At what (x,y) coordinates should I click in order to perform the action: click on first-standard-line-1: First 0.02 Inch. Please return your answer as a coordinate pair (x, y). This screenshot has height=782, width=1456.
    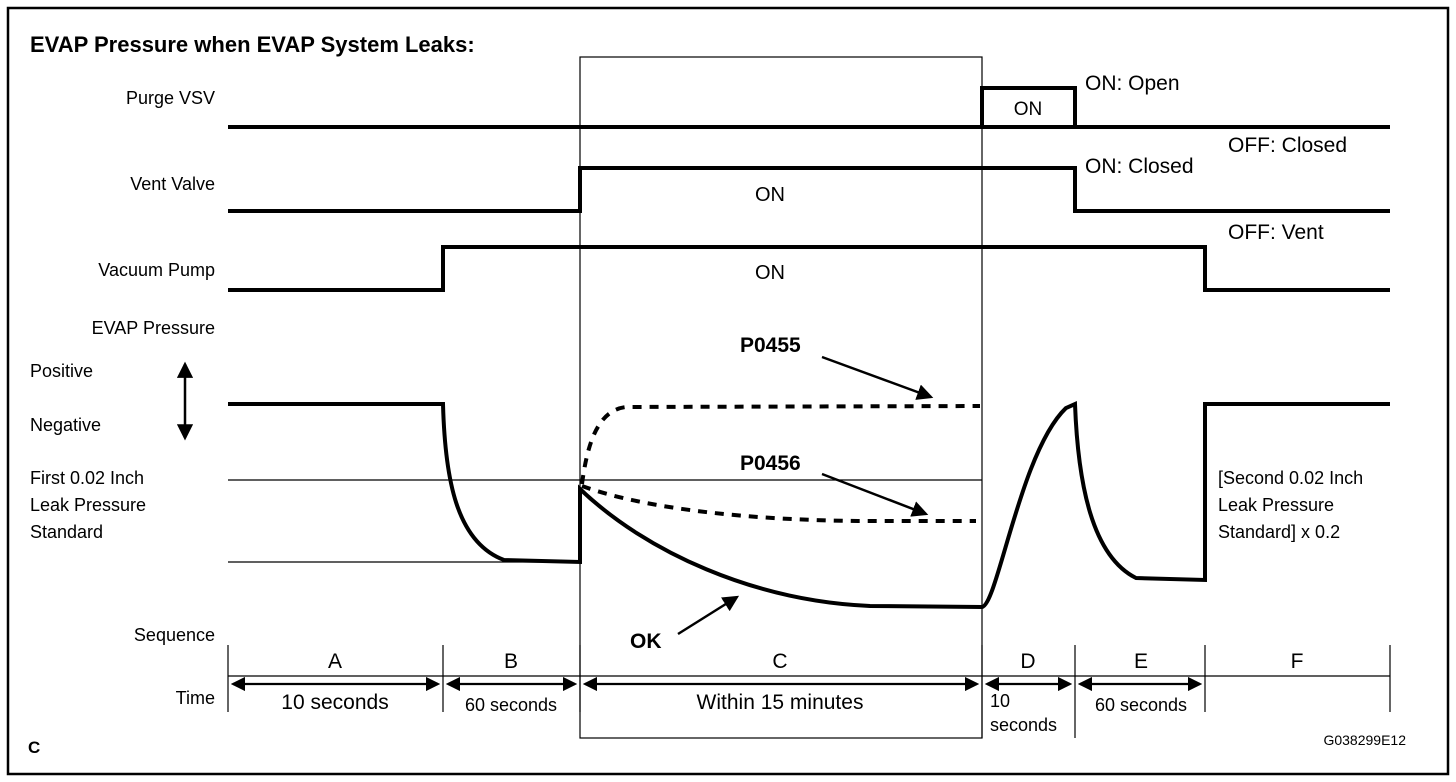
    Looking at the image, I should click on (87, 478).